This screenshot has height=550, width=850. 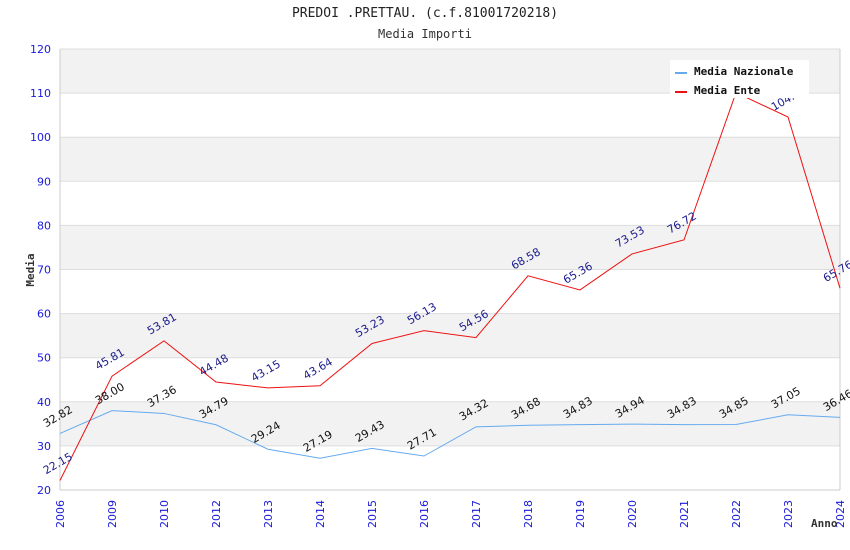 I want to click on y-tick-label: 50, so click(x=44, y=358).